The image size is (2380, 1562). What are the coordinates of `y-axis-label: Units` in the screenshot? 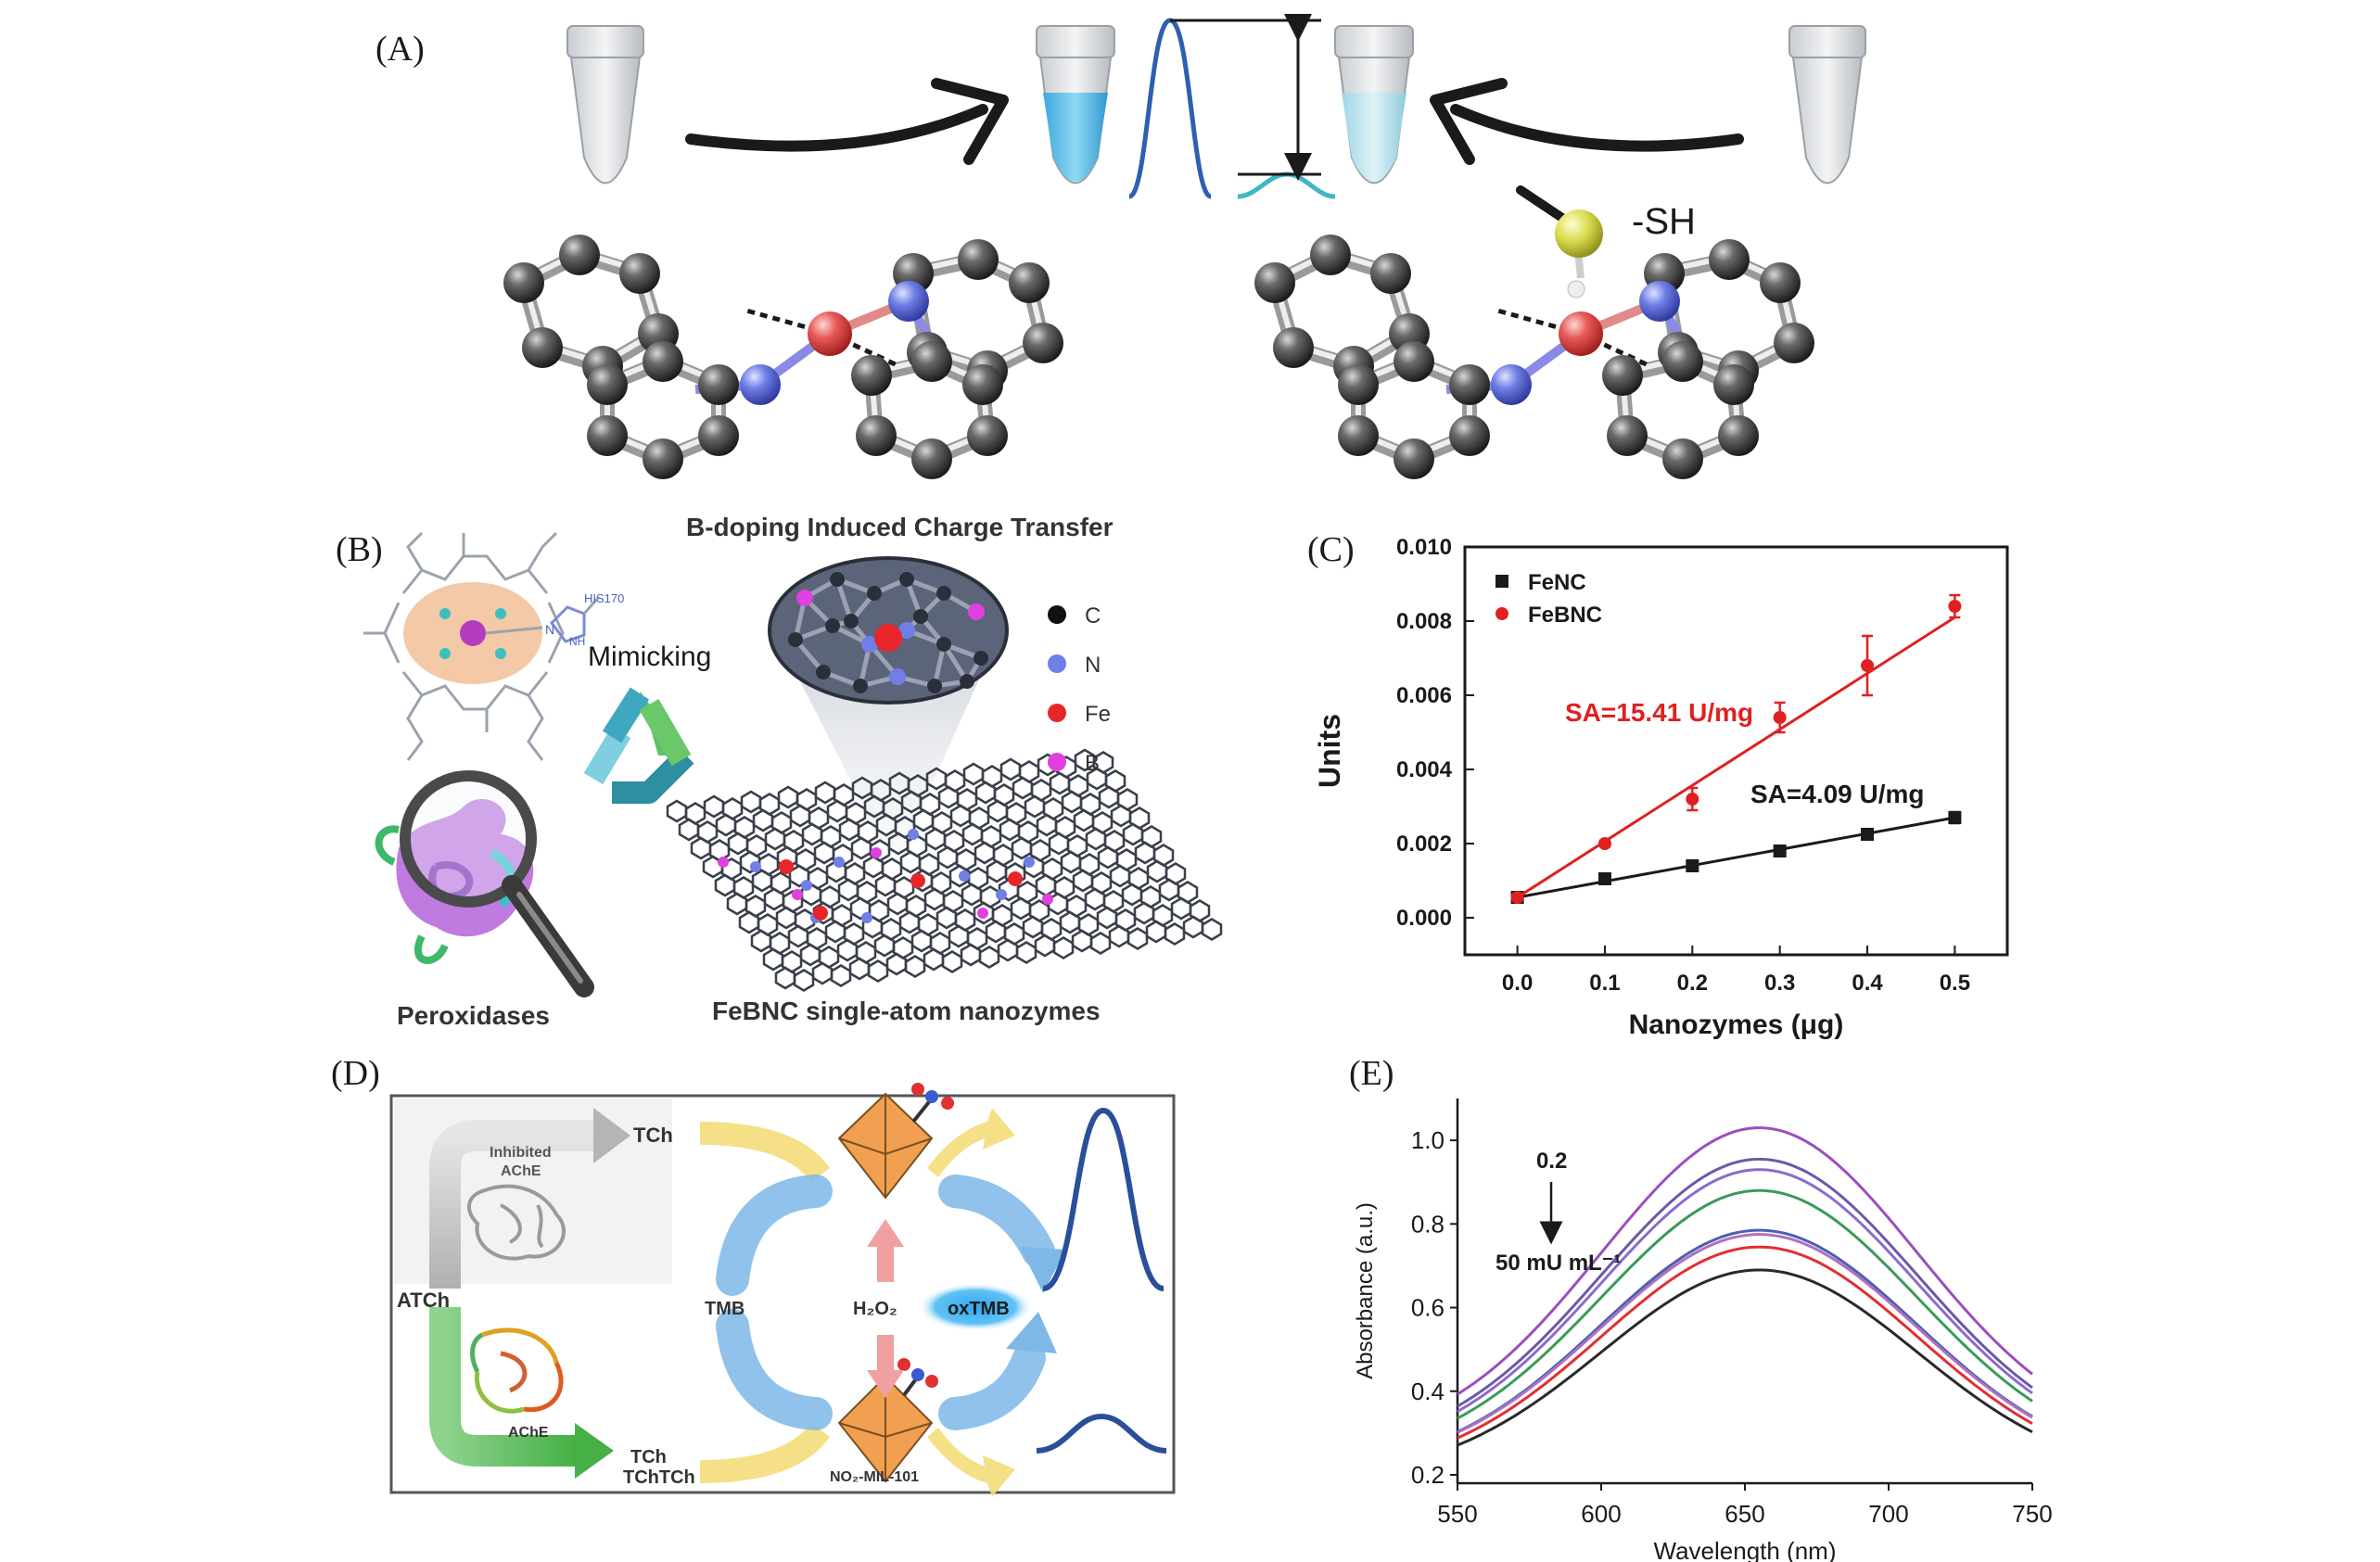 It's located at (1329, 751).